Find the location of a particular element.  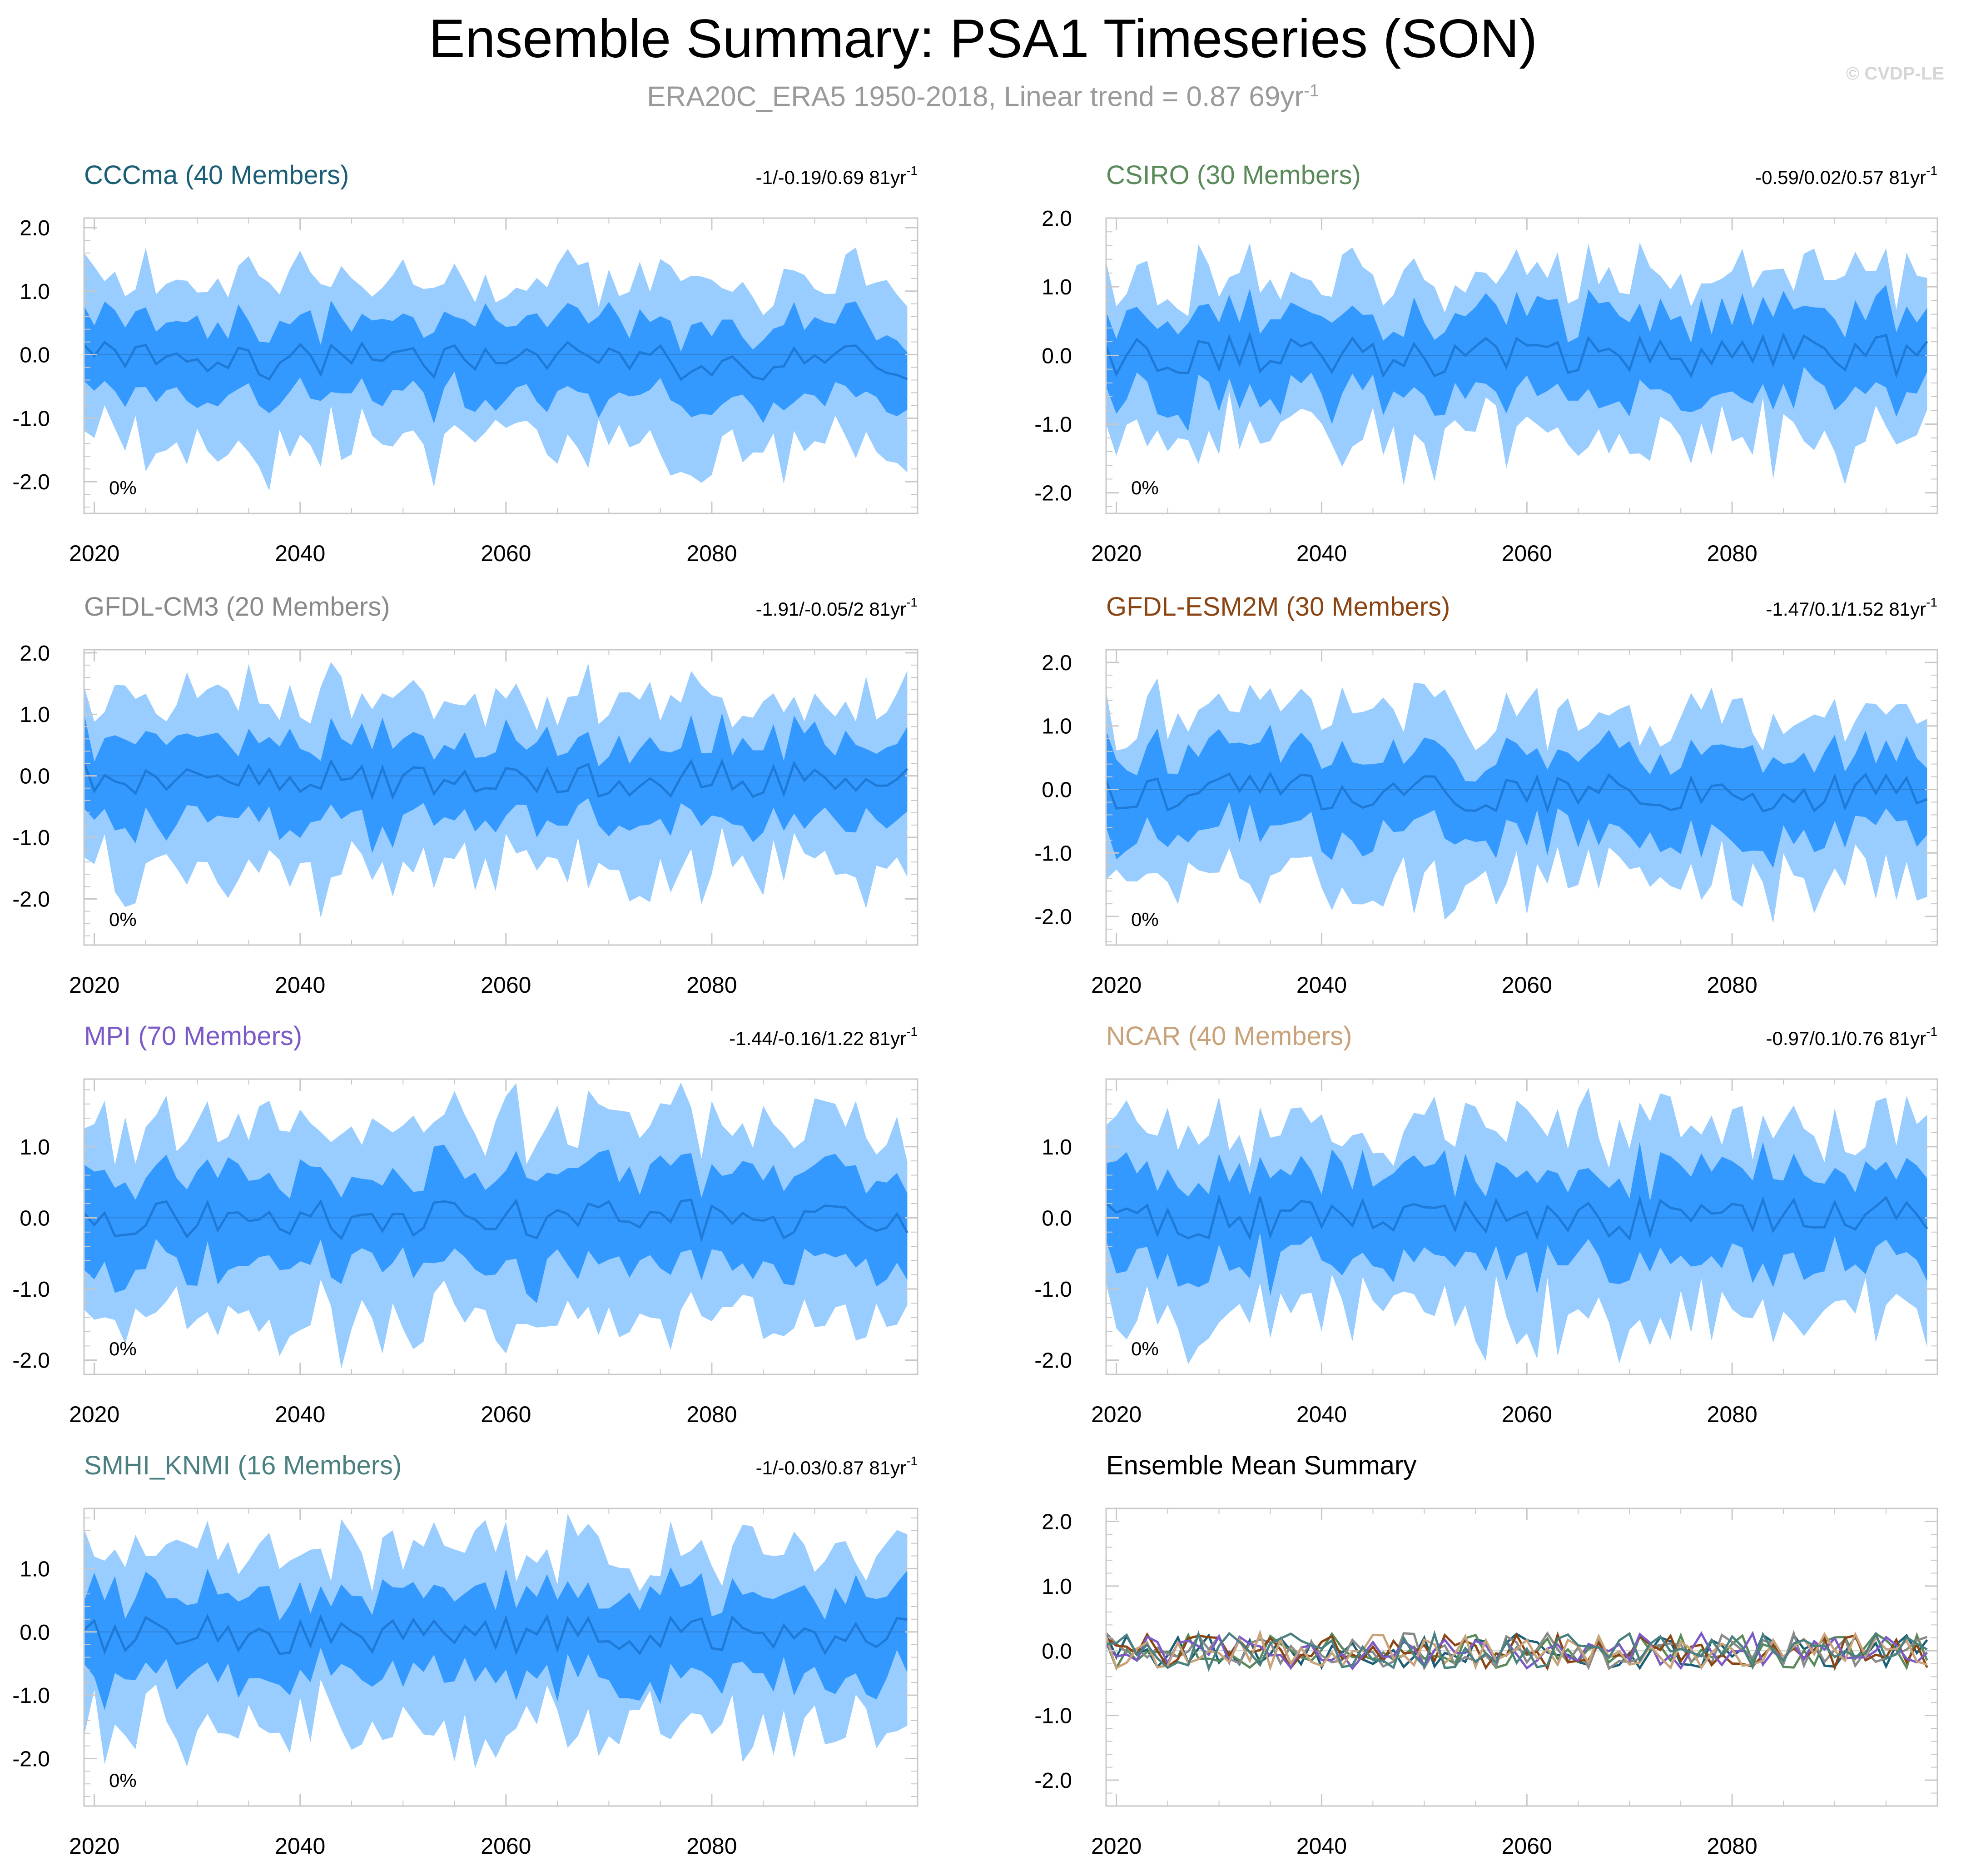

panel-stats: -1.44/-0.16/1.22 81yr-1 is located at coordinates (823, 1037).